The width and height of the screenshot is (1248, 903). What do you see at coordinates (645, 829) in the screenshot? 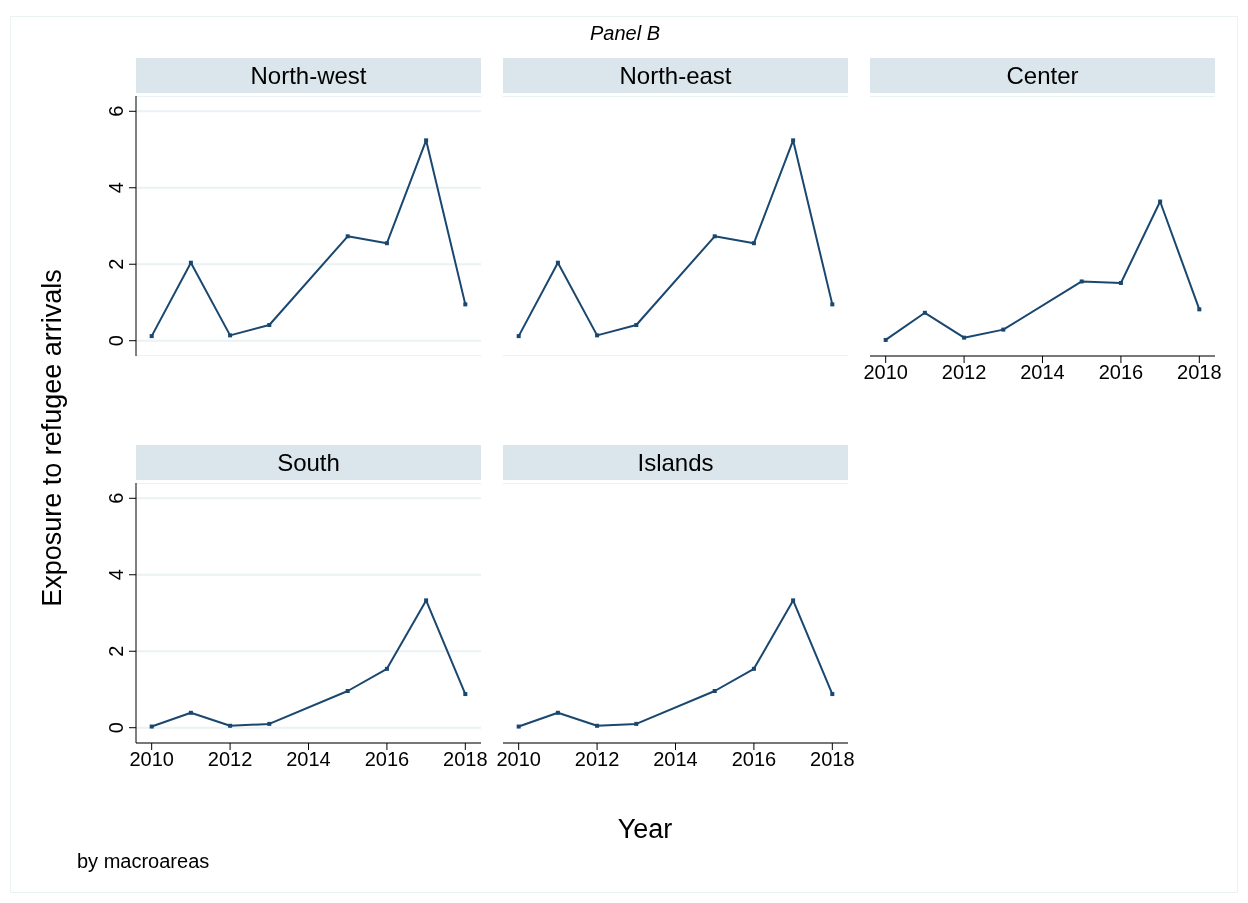
I see `x-axis-title: Year` at bounding box center [645, 829].